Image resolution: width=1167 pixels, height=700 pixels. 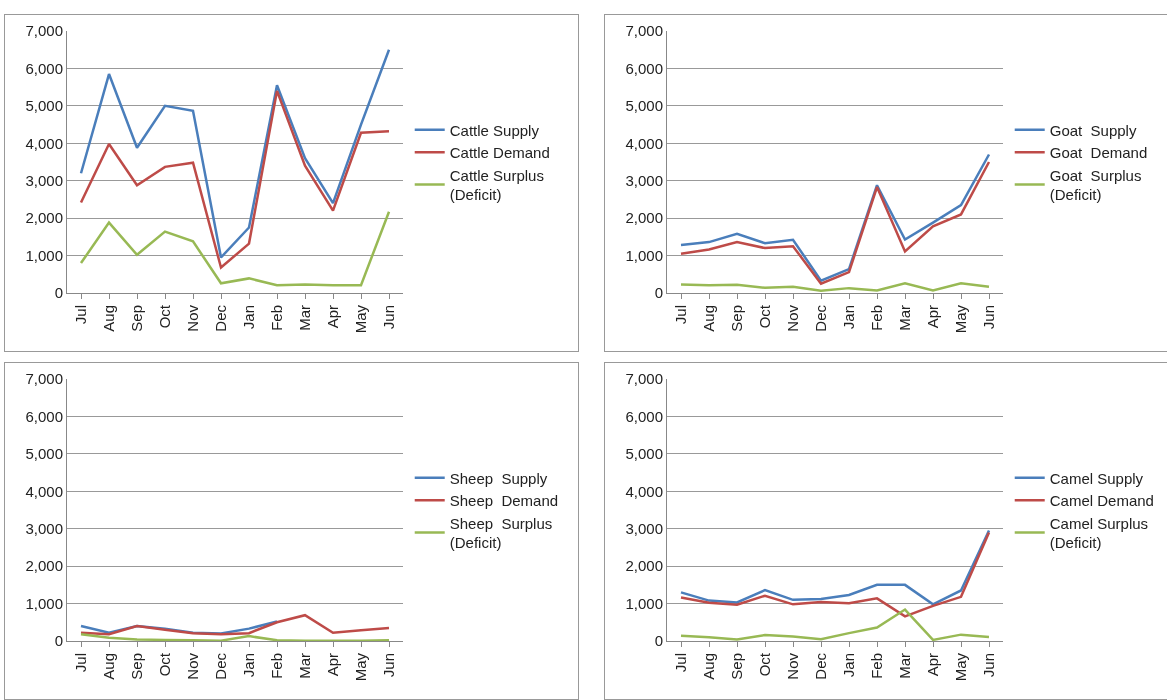 What do you see at coordinates (1095, 185) in the screenshot?
I see `legend-label: Goat Surplus (Deficit)` at bounding box center [1095, 185].